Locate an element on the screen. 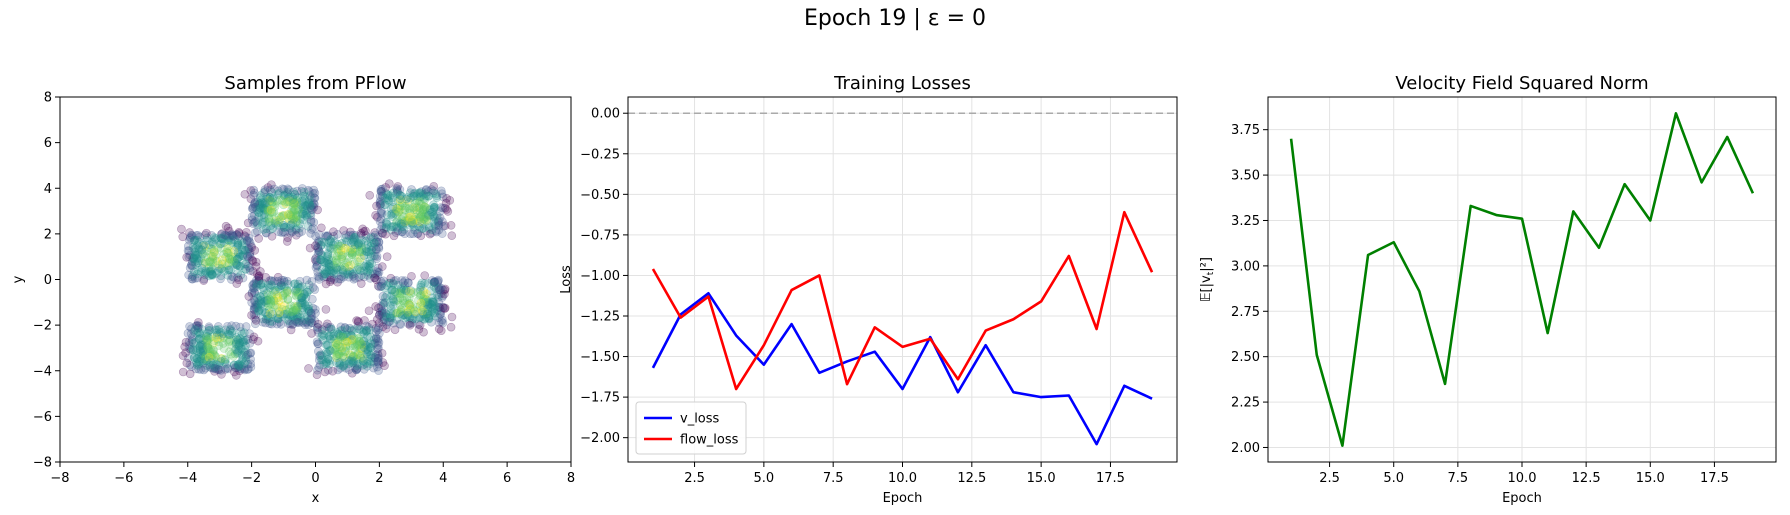 The width and height of the screenshot is (1790, 515). y-tick-label: −1.75 is located at coordinates (600, 398).